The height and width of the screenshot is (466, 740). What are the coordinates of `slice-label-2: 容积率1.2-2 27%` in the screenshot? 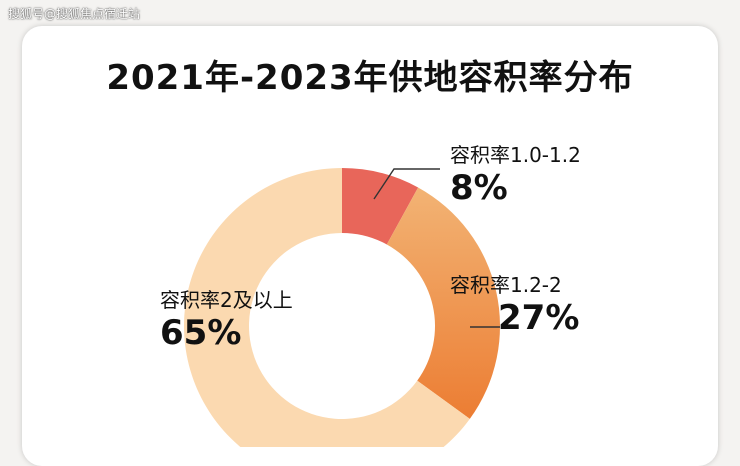 It's located at (514, 305).